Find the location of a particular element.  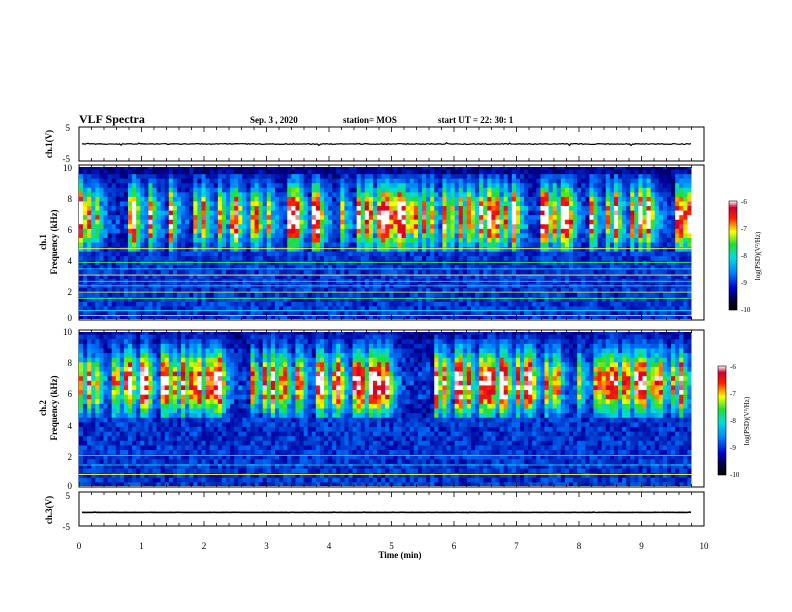

spec1-cell-2033 is located at coordinates (322, 291).